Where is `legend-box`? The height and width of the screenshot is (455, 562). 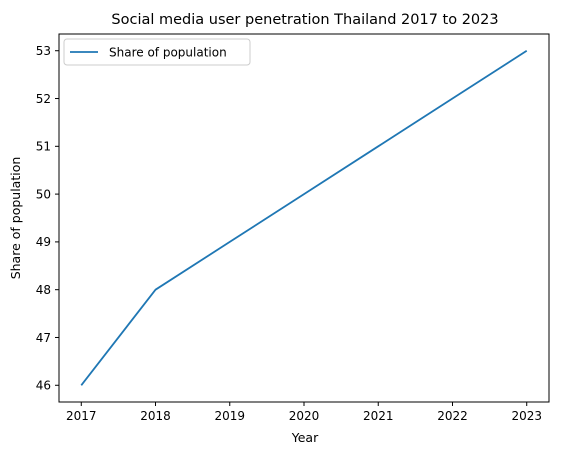
legend-box is located at coordinates (157, 52).